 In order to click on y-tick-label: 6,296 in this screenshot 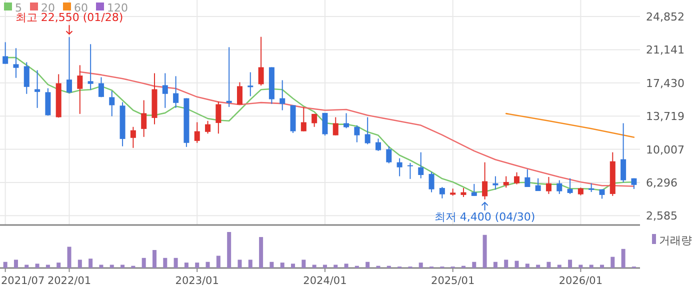, I will do `click(662, 183)`.